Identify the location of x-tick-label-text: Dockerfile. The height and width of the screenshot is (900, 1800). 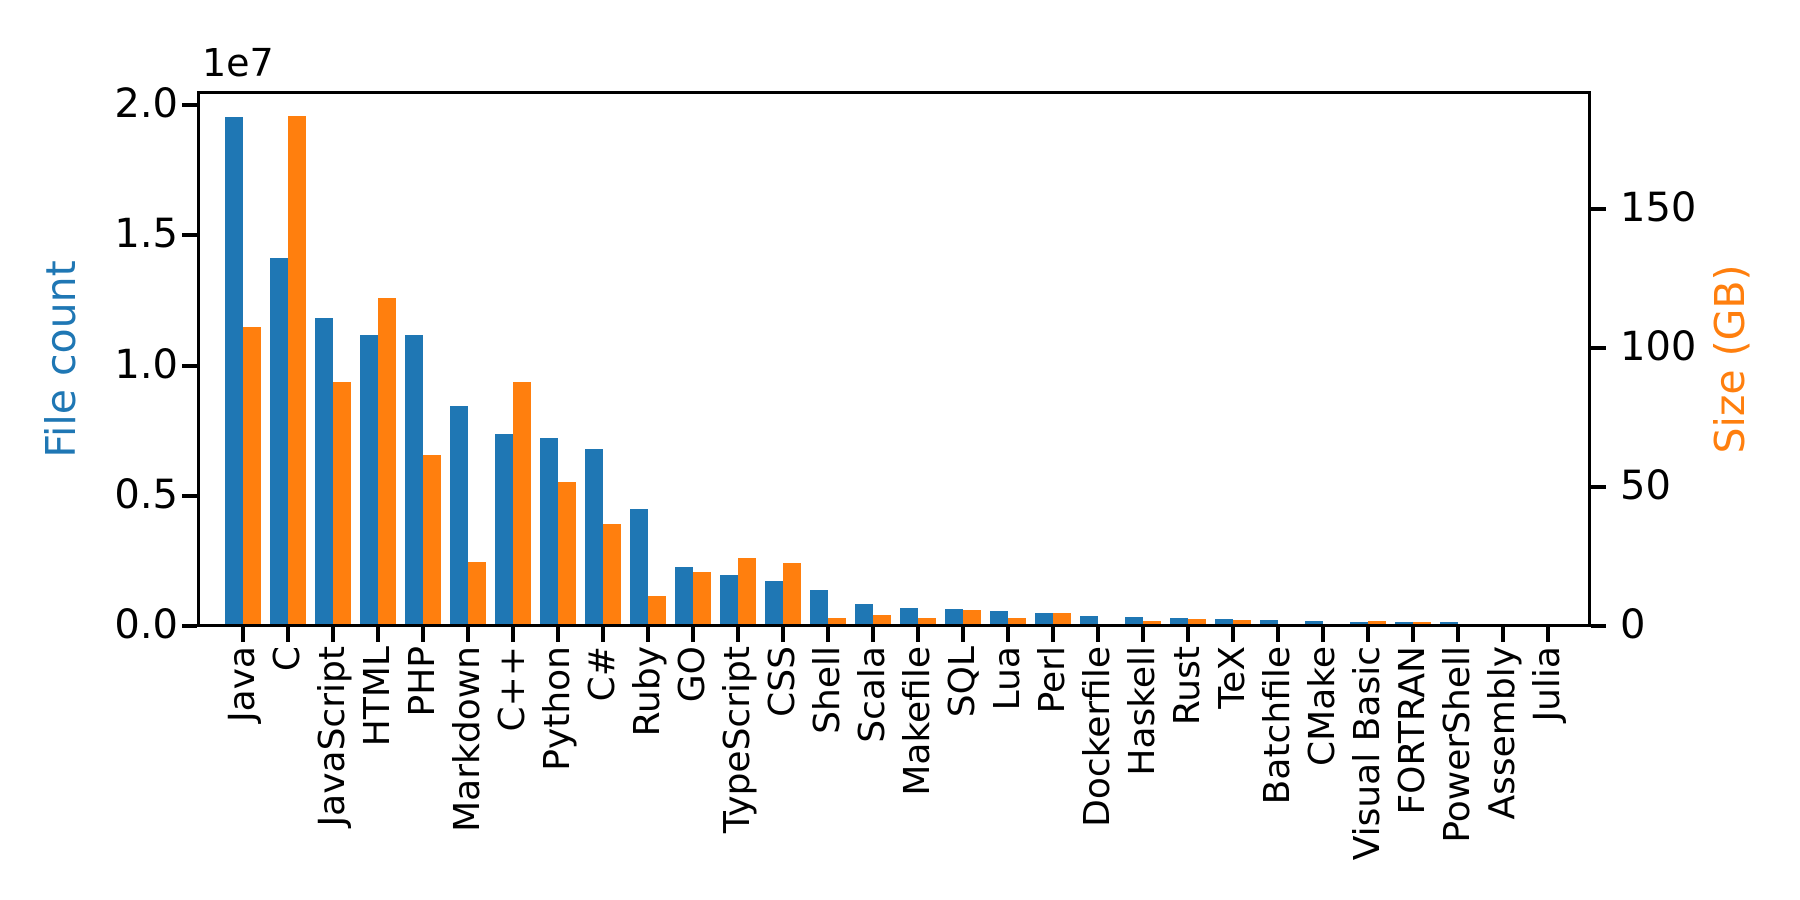
(1098, 736).